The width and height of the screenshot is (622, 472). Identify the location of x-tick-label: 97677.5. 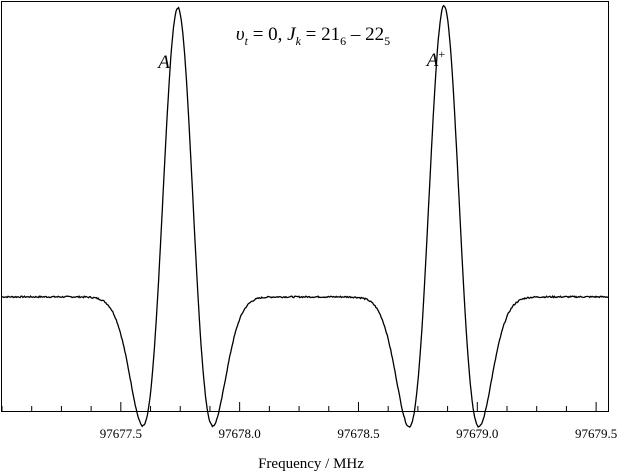
(121, 433).